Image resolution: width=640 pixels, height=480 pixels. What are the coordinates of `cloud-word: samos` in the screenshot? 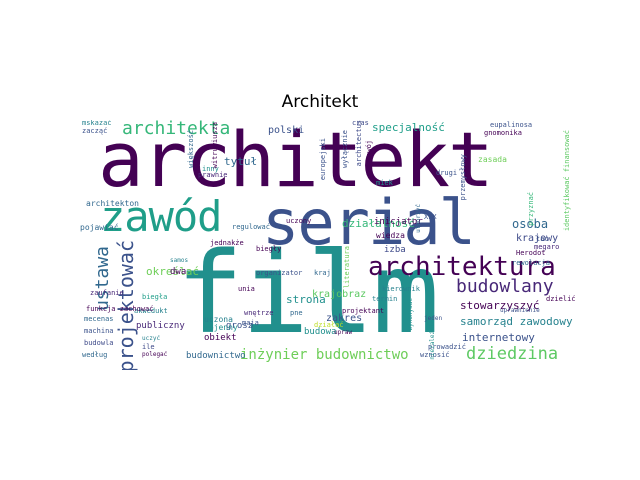 It's located at (179, 260).